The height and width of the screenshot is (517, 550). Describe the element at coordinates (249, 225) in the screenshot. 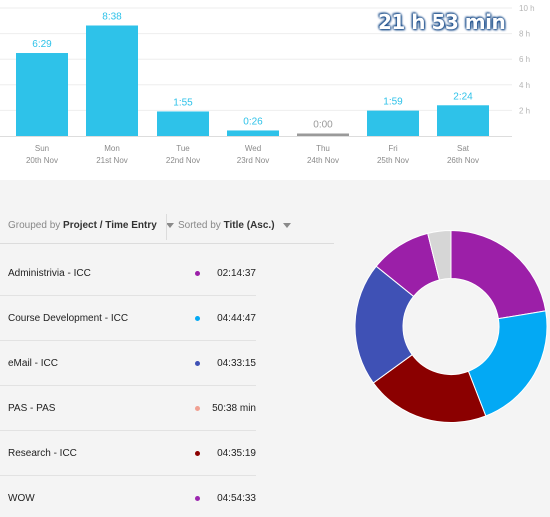

I see `sort-by-value: Title (Asc.)` at that location.